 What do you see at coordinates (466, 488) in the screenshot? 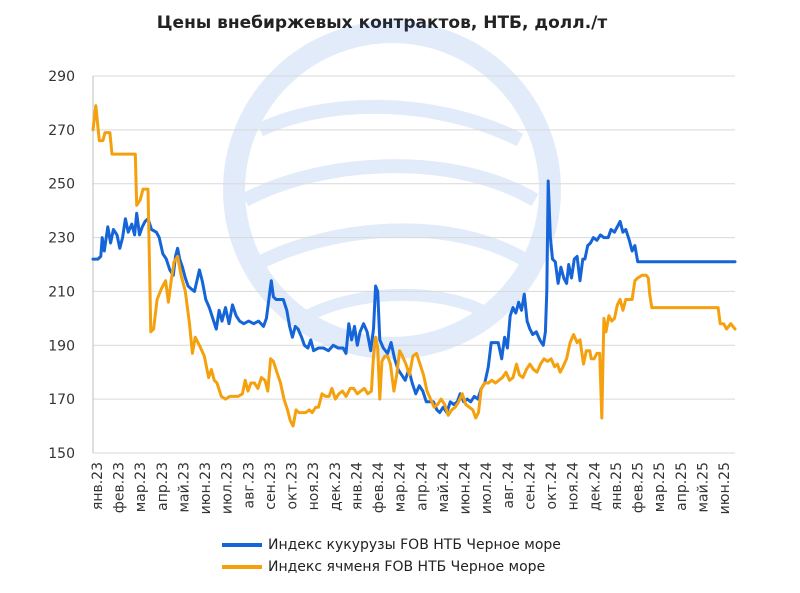
I see `x-tick-label: июн.24` at bounding box center [466, 488].